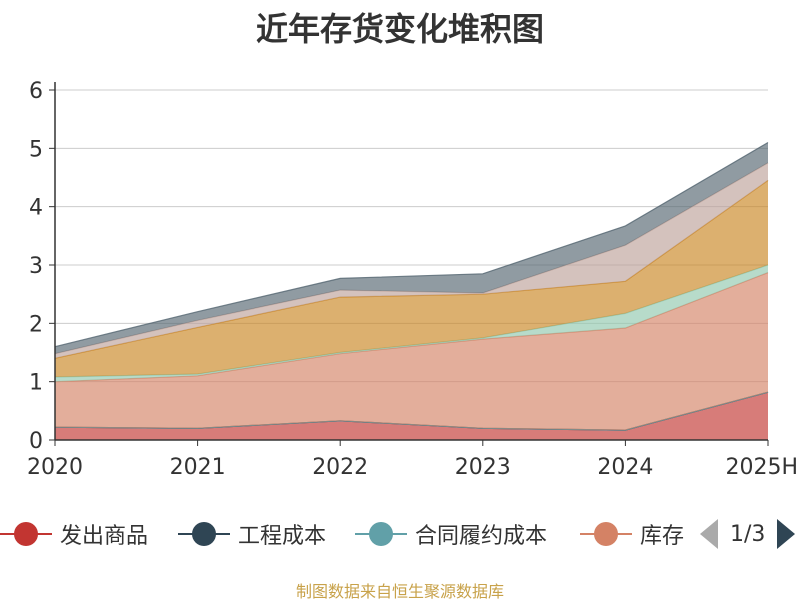 The height and width of the screenshot is (602, 800). Describe the element at coordinates (36, 91) in the screenshot. I see `y-tick-label: 6` at that location.